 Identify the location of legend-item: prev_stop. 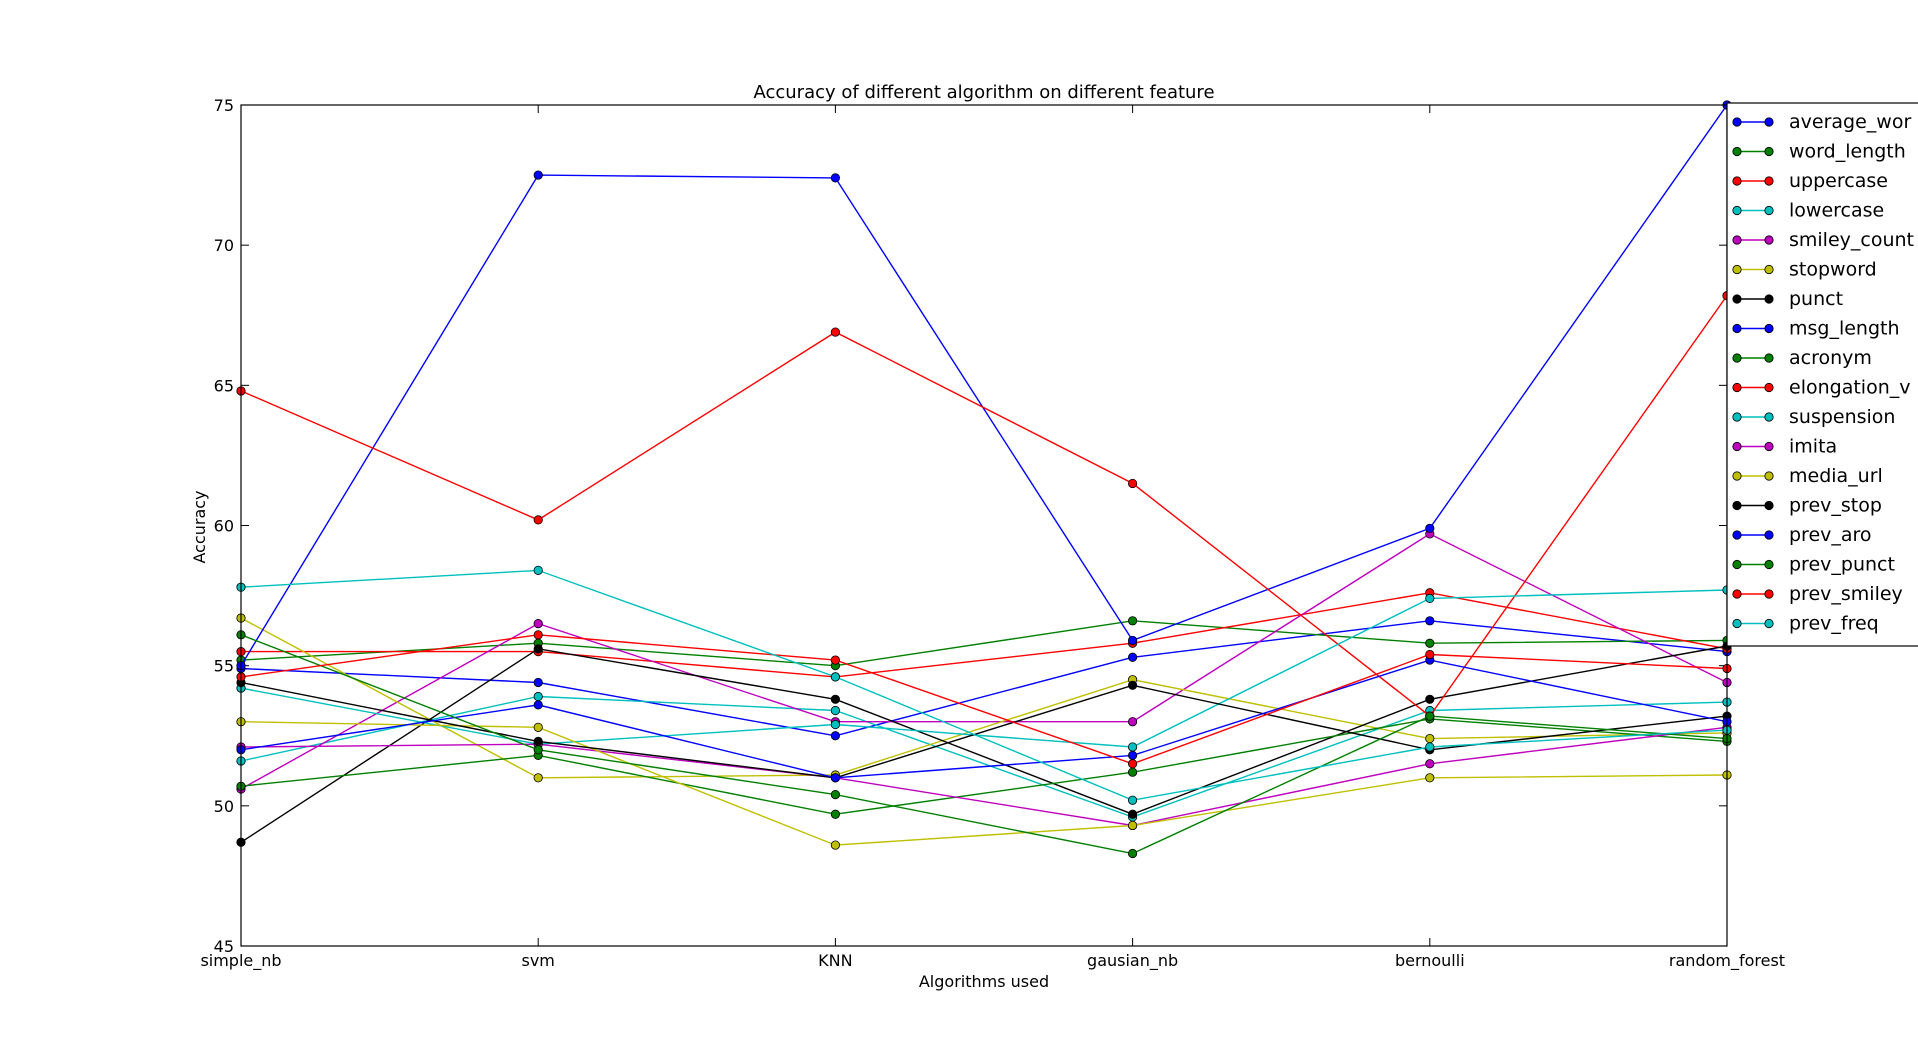
(1807, 506).